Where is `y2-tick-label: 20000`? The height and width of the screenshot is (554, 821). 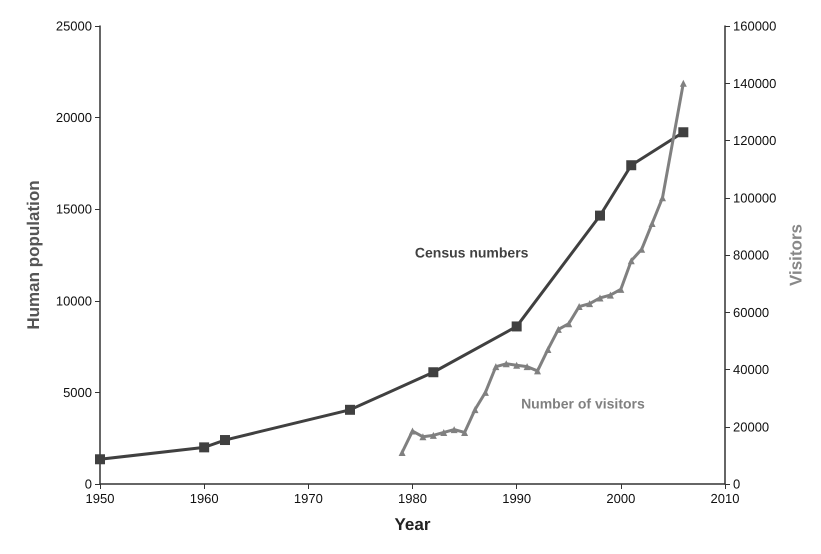
y2-tick-label: 20000 is located at coordinates (751, 426).